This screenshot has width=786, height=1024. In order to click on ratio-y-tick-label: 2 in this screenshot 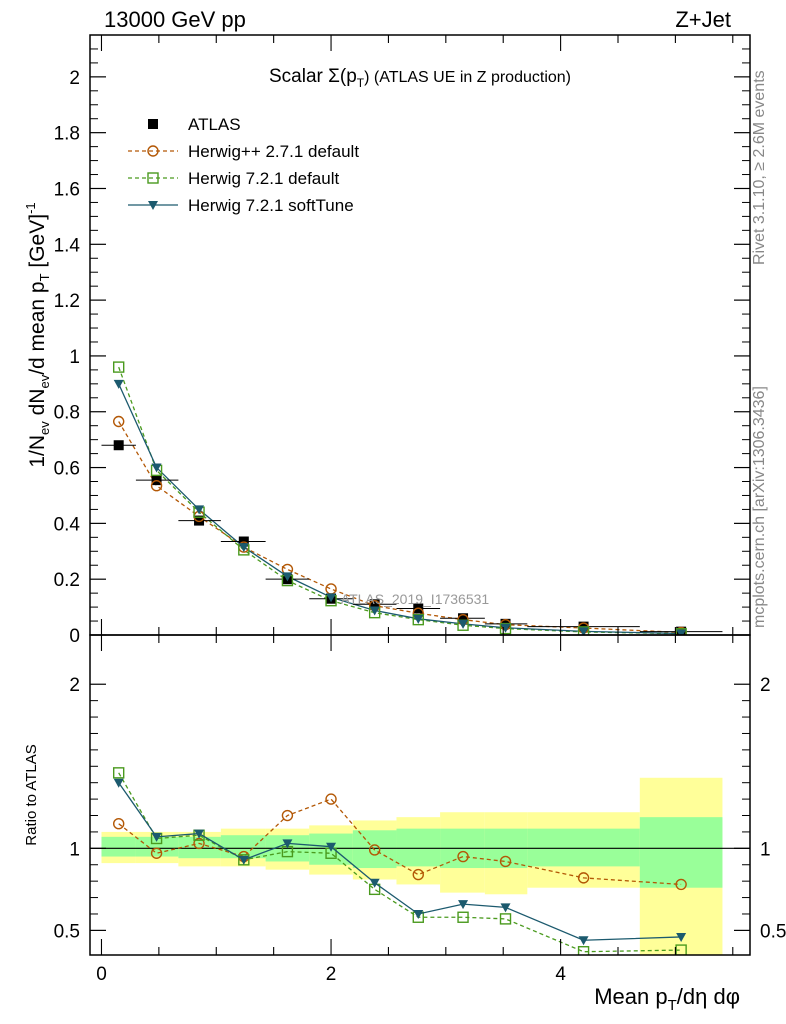, I will do `click(74, 685)`.